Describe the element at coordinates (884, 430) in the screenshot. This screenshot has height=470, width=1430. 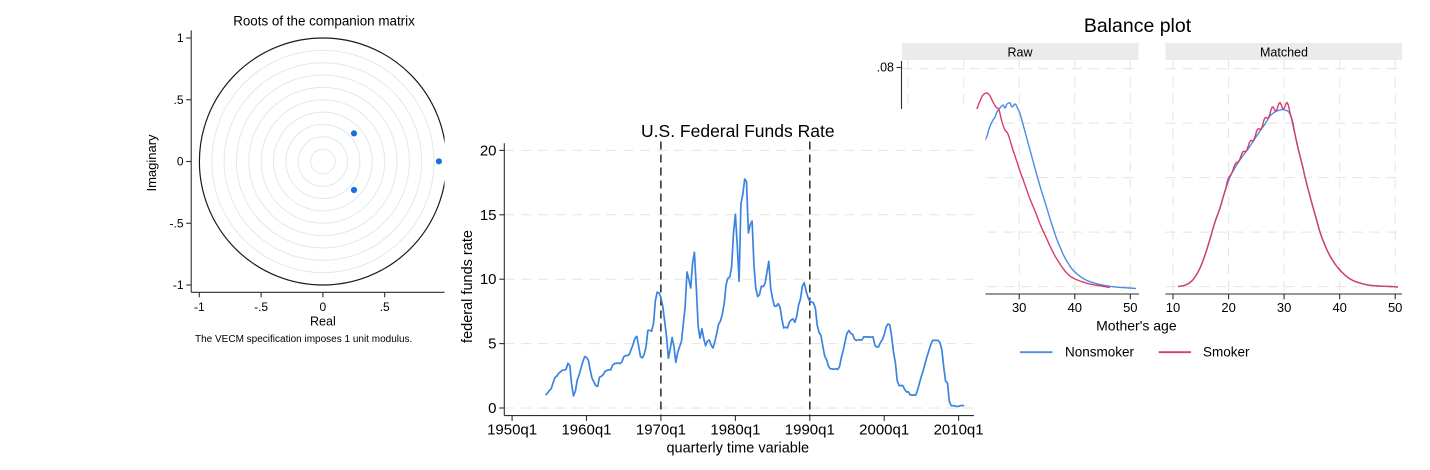
I see `svg-text: 2000q1` at that location.